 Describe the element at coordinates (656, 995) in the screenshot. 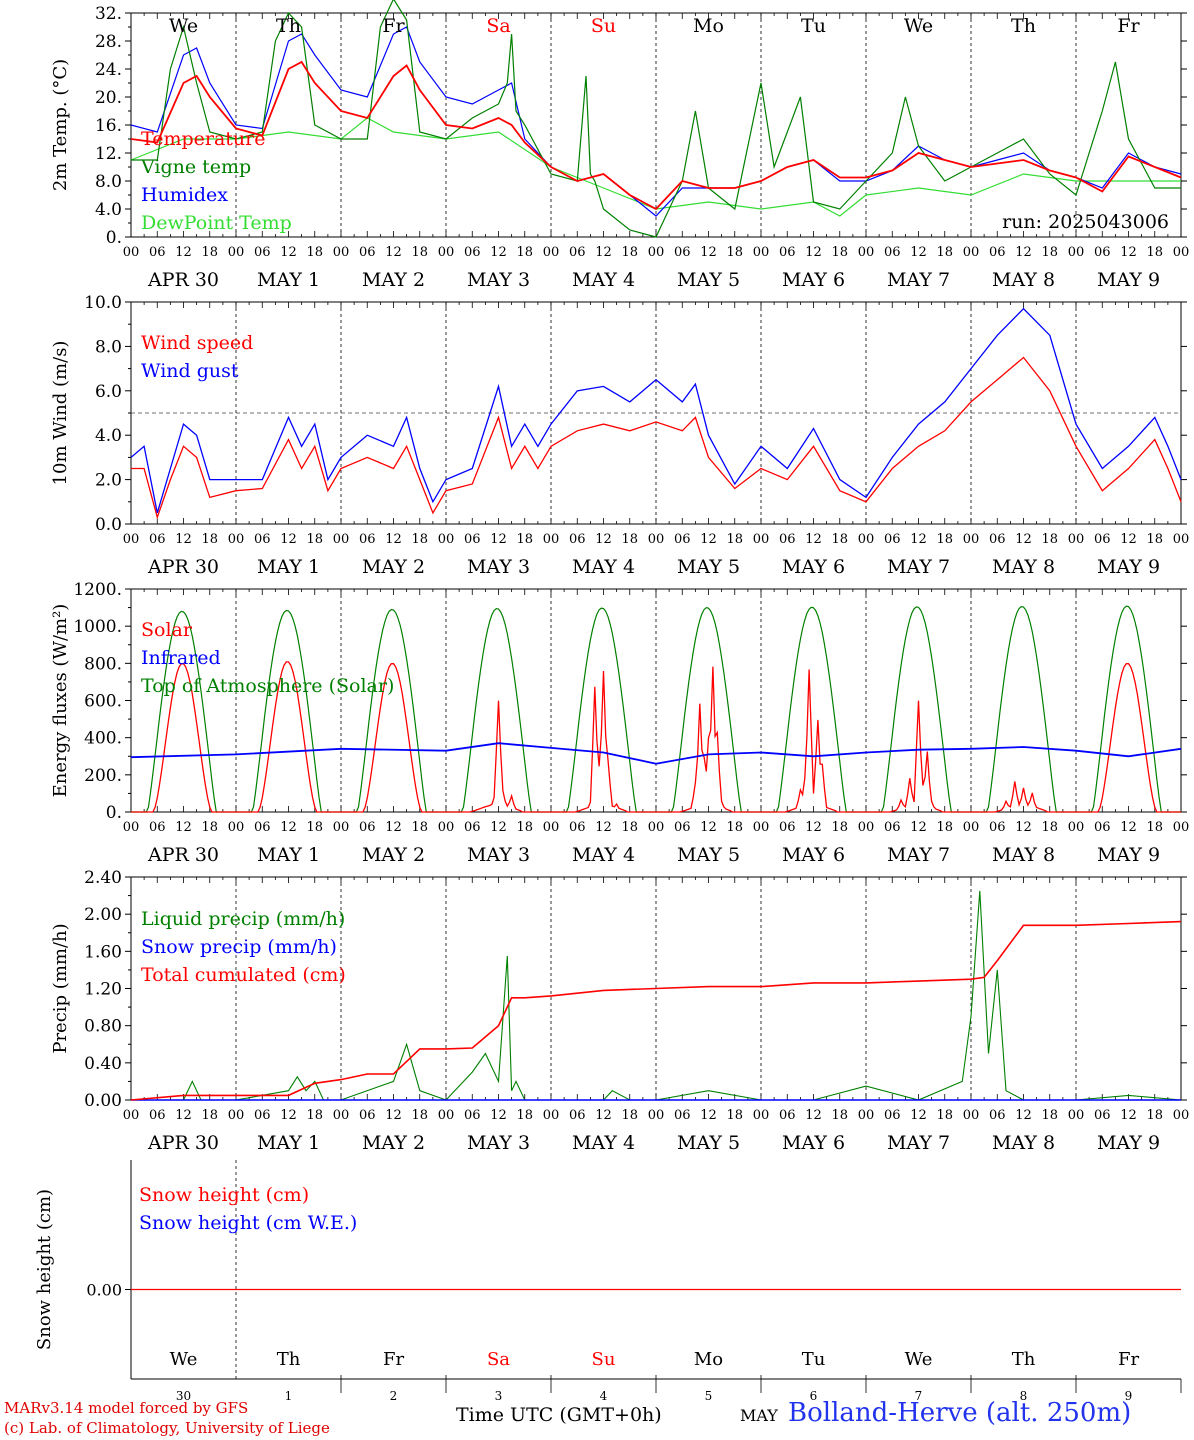

I see `precipitation-series-liquid-precip-mm-h` at that location.